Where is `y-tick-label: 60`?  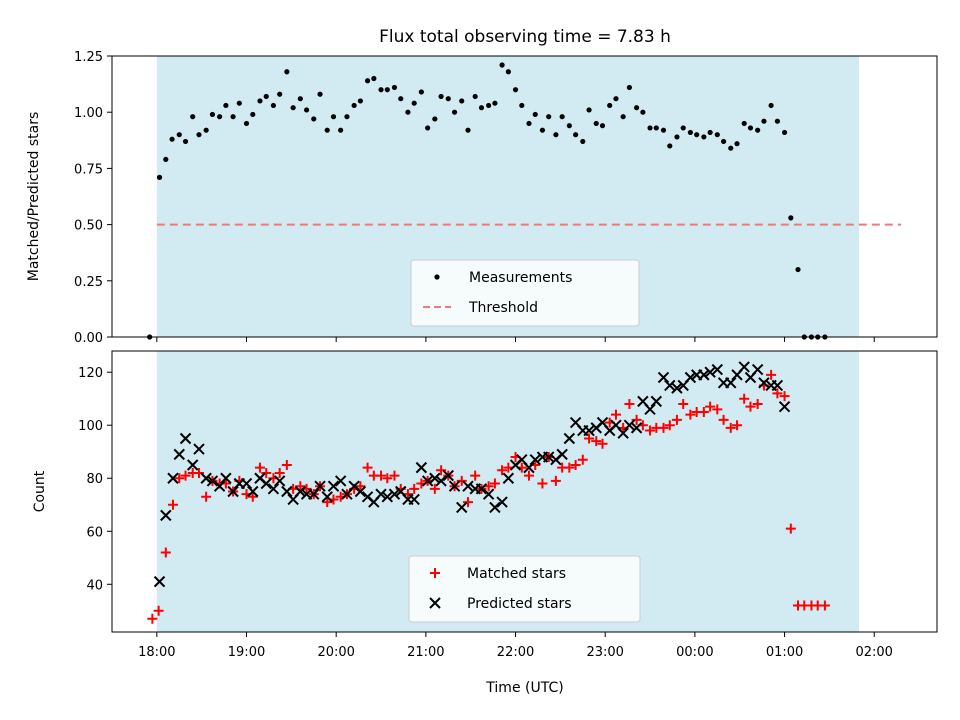
y-tick-label: 60 is located at coordinates (94, 532).